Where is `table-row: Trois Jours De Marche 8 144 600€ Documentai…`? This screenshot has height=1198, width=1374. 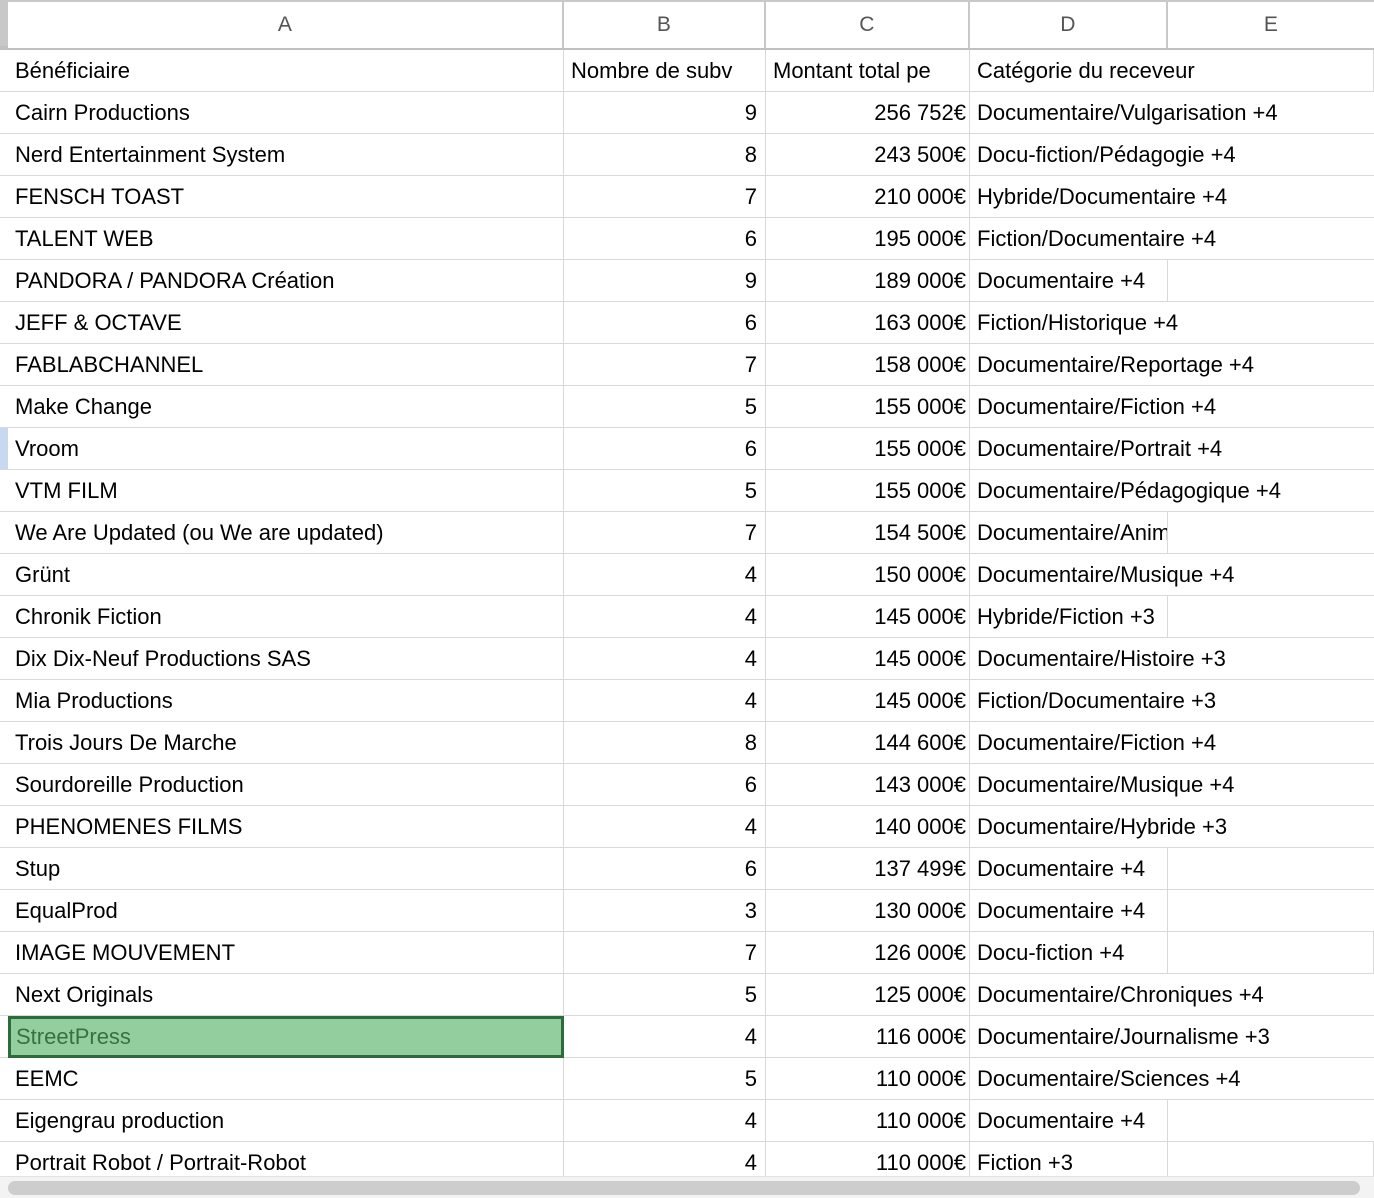
table-row: Trois Jours De Marche 8 144 600€ Documentai… is located at coordinates (687, 743).